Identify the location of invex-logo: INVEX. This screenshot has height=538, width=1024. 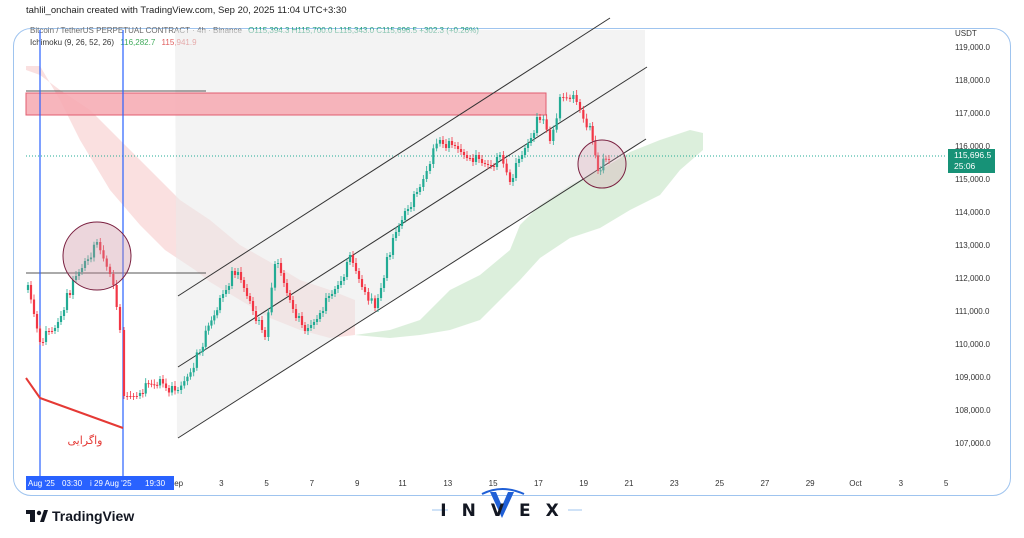
(507, 504).